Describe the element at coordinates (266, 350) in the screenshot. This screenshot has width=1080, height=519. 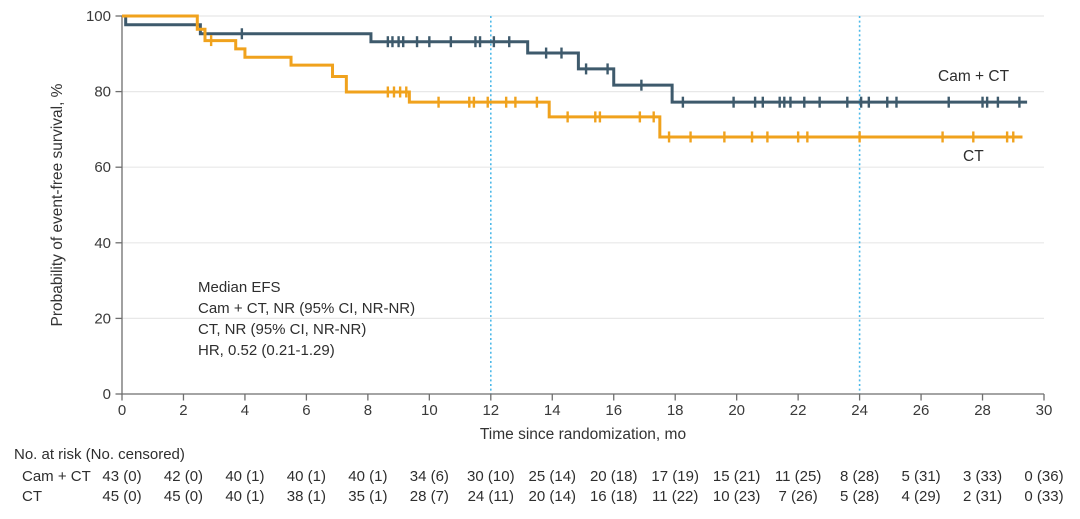
I see `annotation-line: HR, 0.52 (0.21-1.29)` at that location.